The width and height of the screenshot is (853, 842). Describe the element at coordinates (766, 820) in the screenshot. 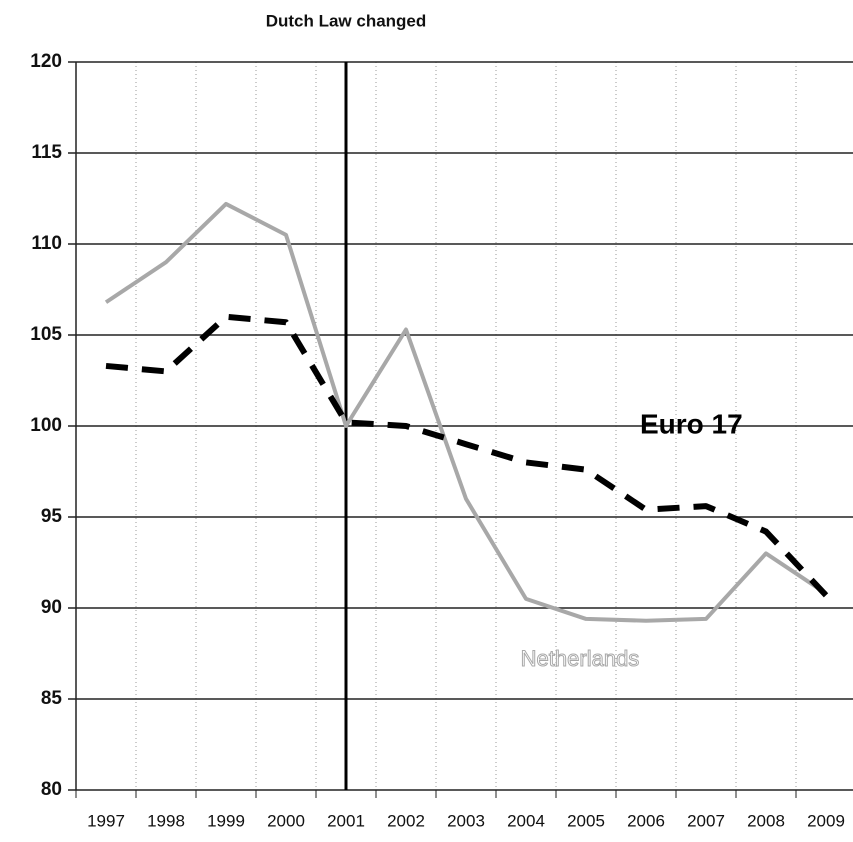

I see `x-tick-label: 2008` at that location.